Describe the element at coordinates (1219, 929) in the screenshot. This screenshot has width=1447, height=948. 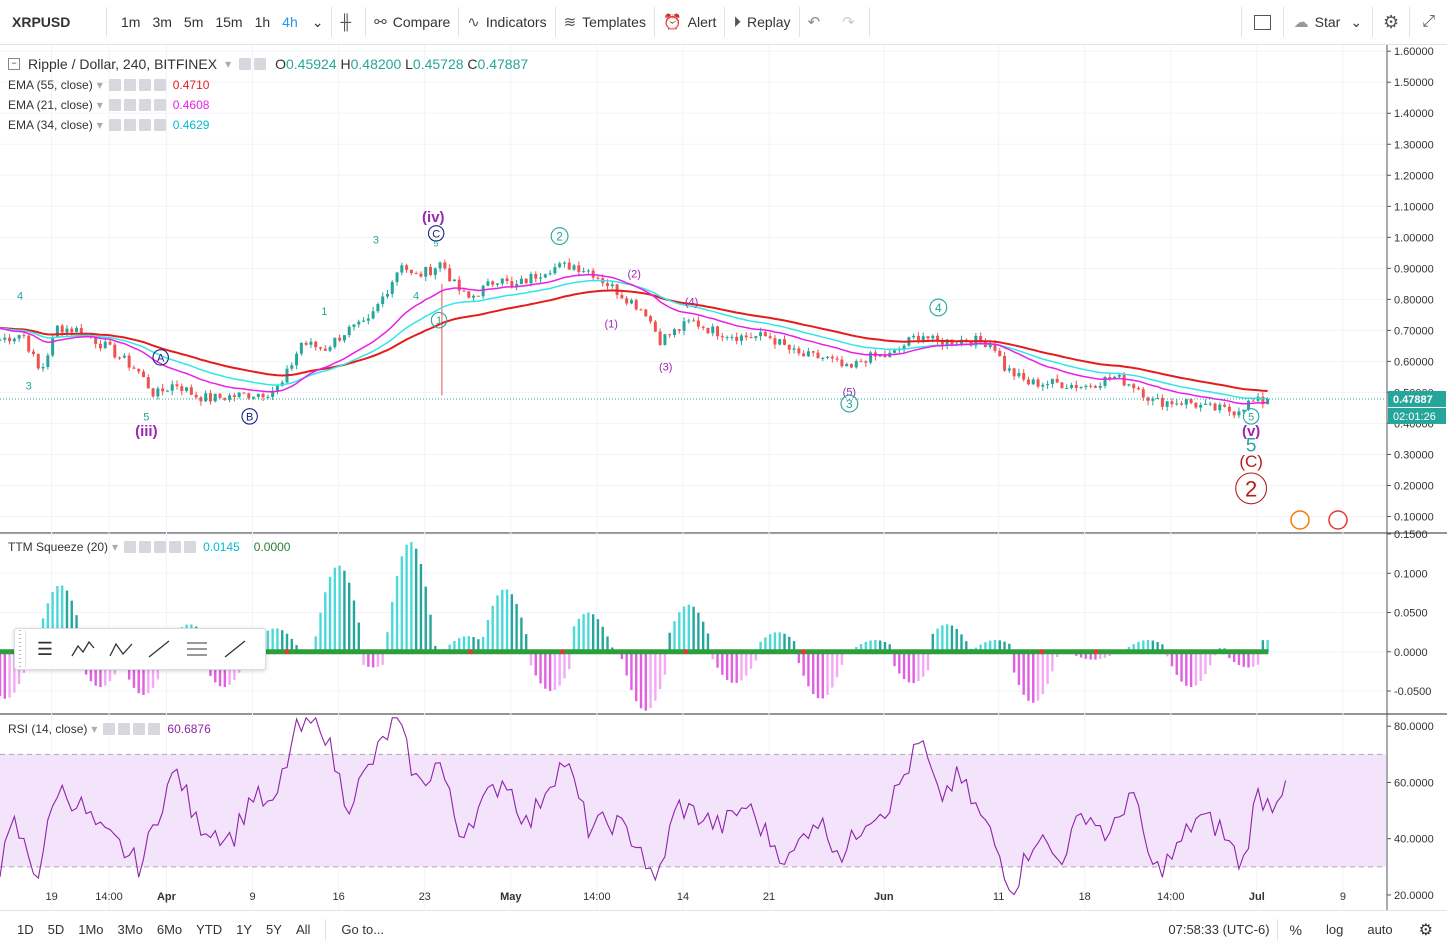
I see `clock: 07:58:33 (UTC-6)` at that location.